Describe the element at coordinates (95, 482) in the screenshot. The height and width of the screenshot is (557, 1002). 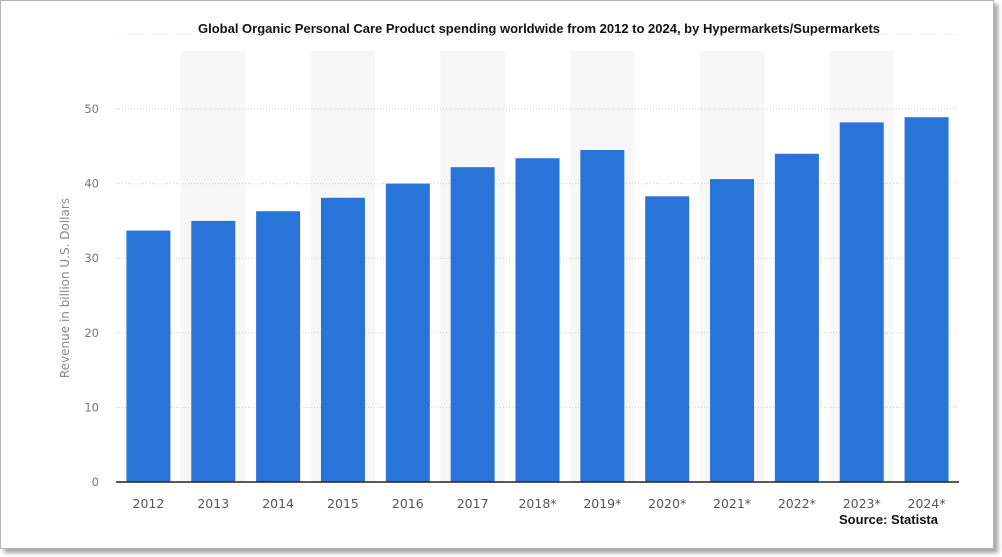
I see `y-tick-label: 0` at that location.